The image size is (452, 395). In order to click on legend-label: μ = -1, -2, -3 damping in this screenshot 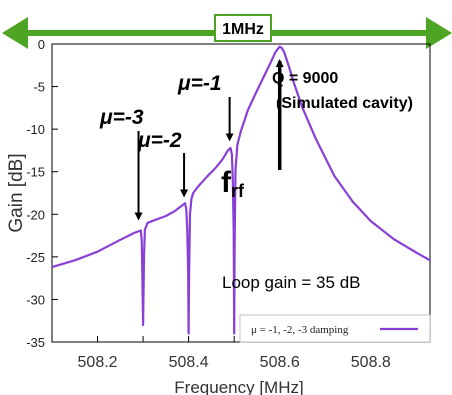, I will do `click(300, 330)`.